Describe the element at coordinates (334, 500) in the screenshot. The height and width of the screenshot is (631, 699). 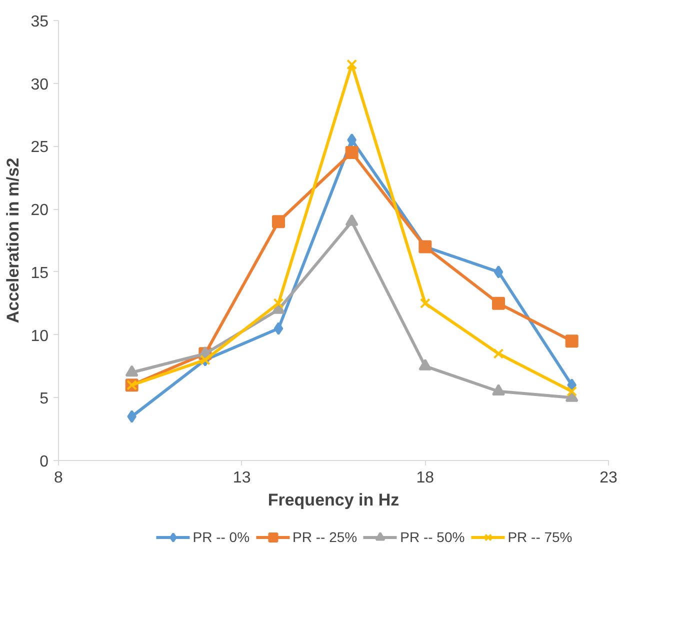
I see `x-axis-title: Frequency in Hz` at that location.